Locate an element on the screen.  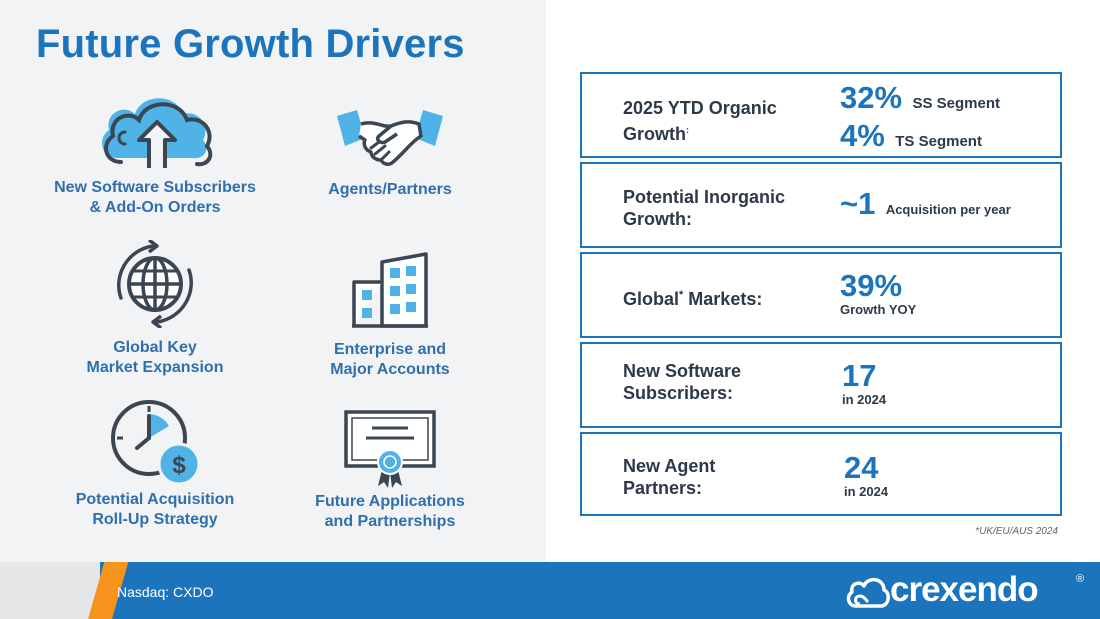
metric-label: Global* Markets: is located at coordinates (692, 297).